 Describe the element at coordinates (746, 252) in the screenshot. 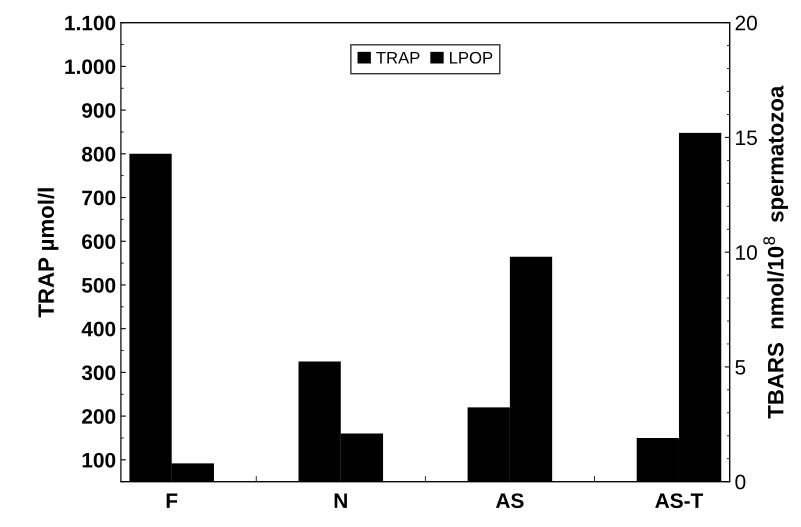

I see `y2-tick-label: 10` at that location.